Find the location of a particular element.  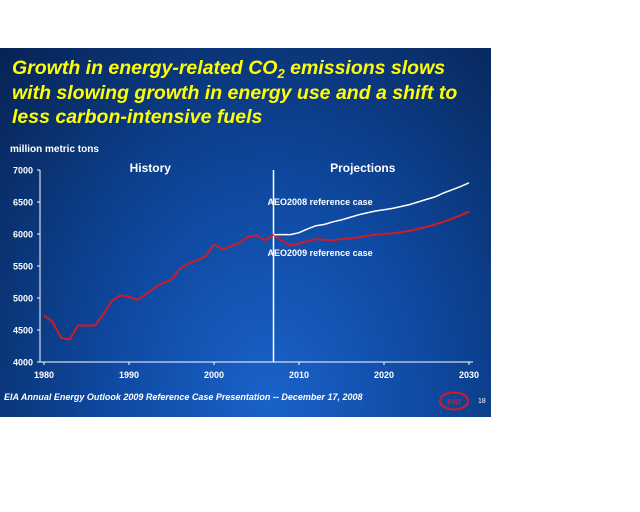

svg-text: eia is located at coordinates (454, 402).